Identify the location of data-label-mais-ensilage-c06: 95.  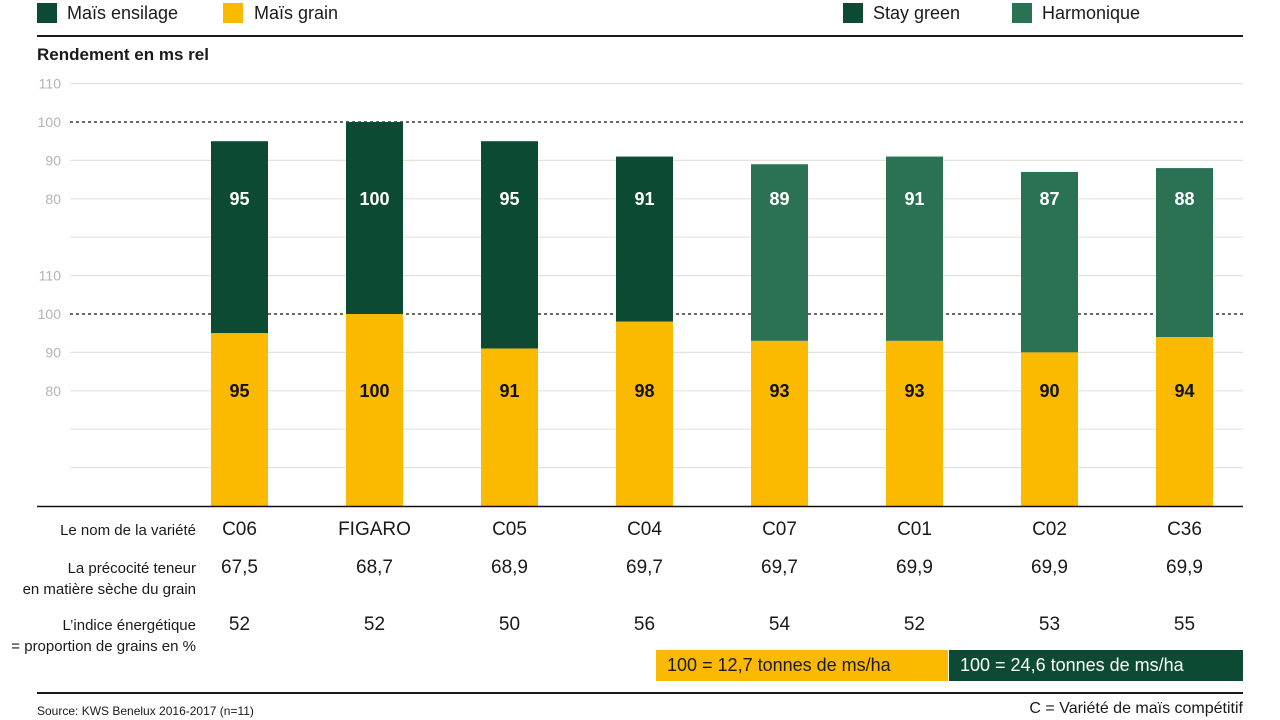
(239, 199).